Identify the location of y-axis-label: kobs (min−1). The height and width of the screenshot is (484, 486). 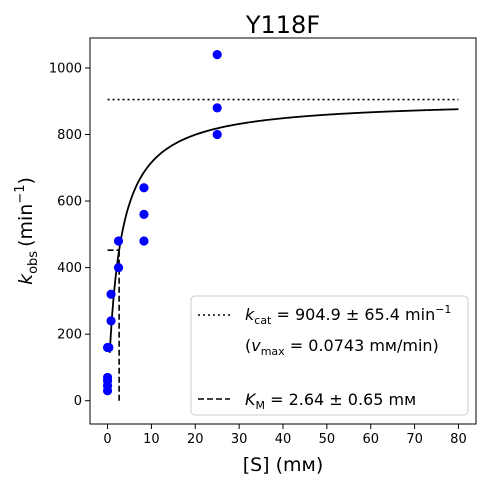
(27, 231).